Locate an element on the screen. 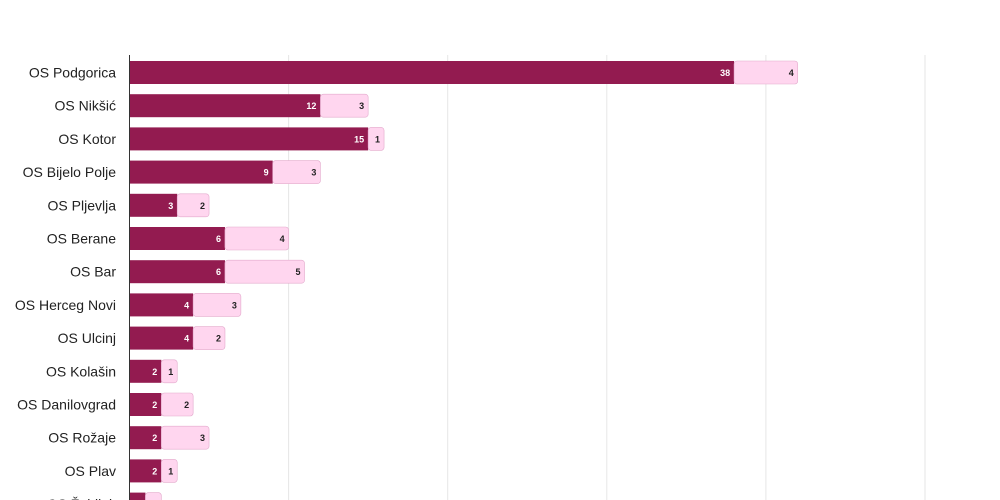  category-label: OS Berane is located at coordinates (81, 239).